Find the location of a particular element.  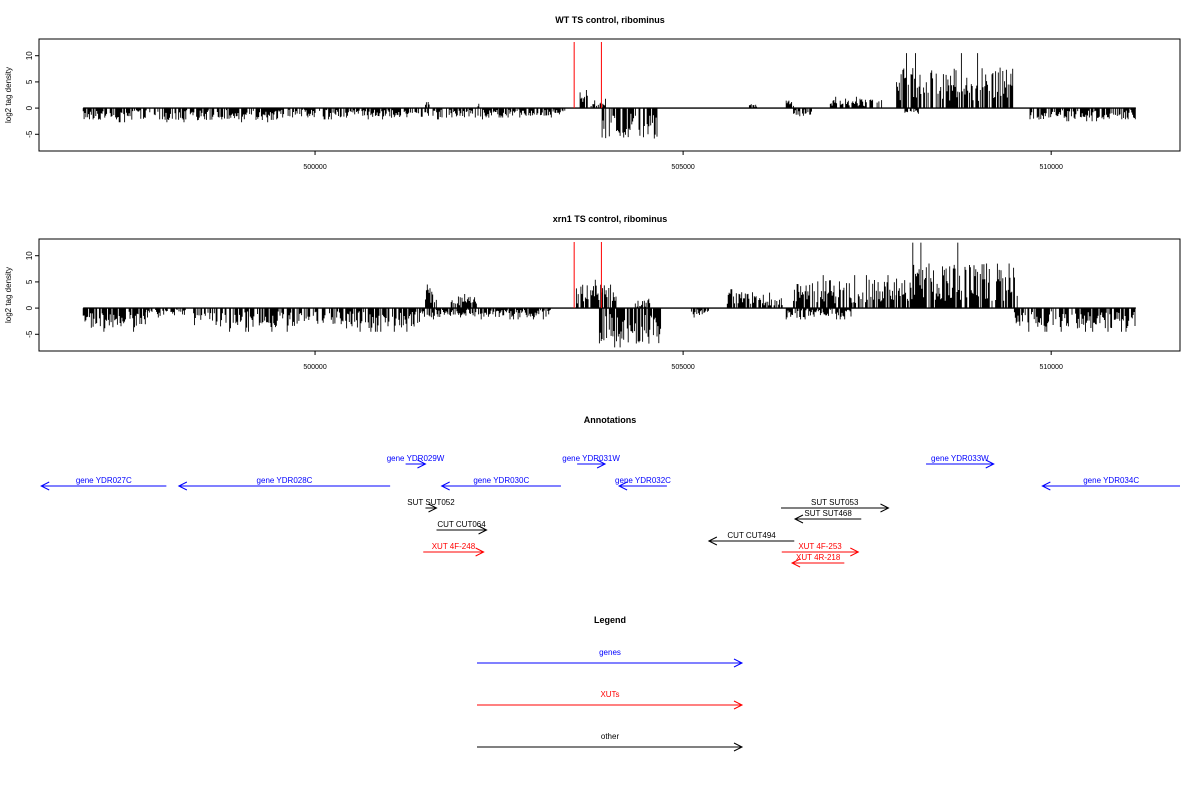

feature-label: gene YDR032C is located at coordinates (643, 480).